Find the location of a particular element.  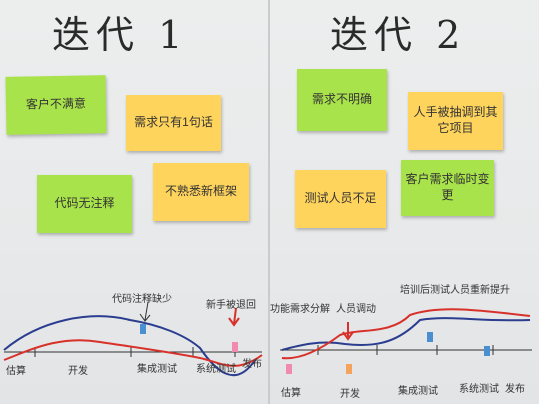

right-blue-curve is located at coordinates (406, 334).